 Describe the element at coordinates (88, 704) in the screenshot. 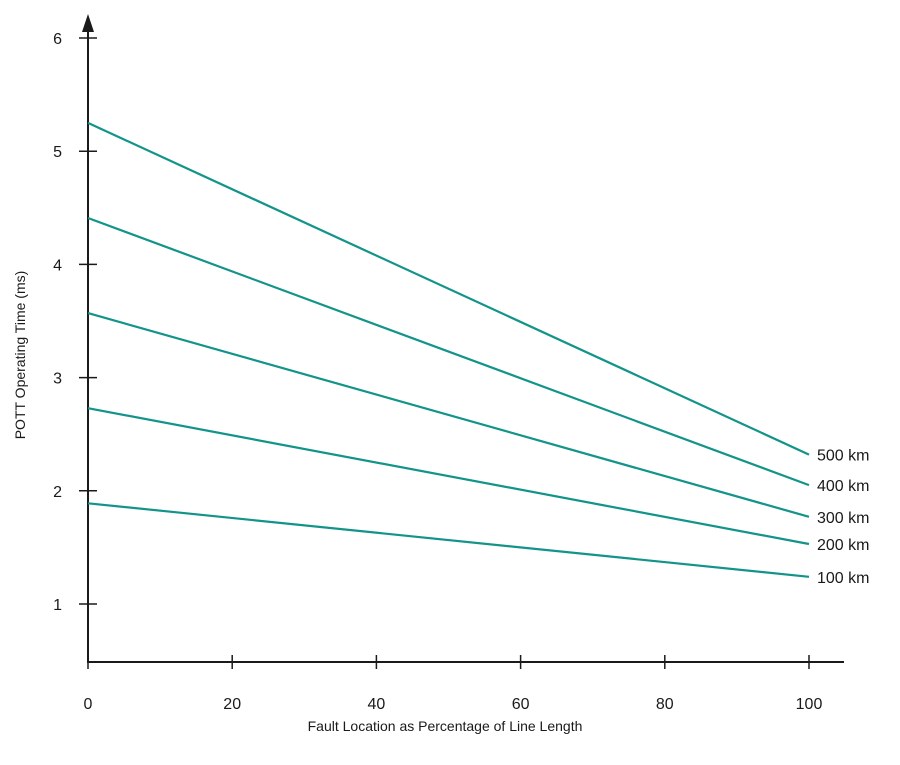

I see `x-tick-label: 0` at that location.